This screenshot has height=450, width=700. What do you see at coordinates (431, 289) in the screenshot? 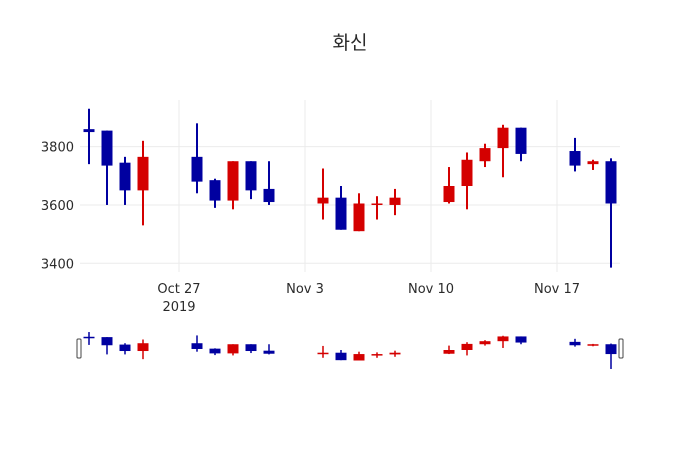
I see `x-tick-label: Nov 10` at bounding box center [431, 289].